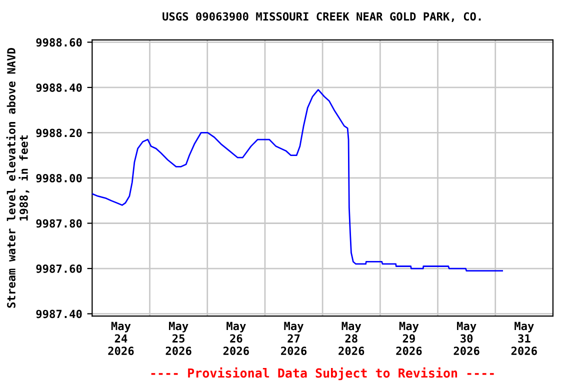 Image resolution: width=576 pixels, height=384 pixels. I want to click on chart-title: USGS 09063900 MISSOURI CREEK NEAR GOLD PARK, CO., so click(321, 17).